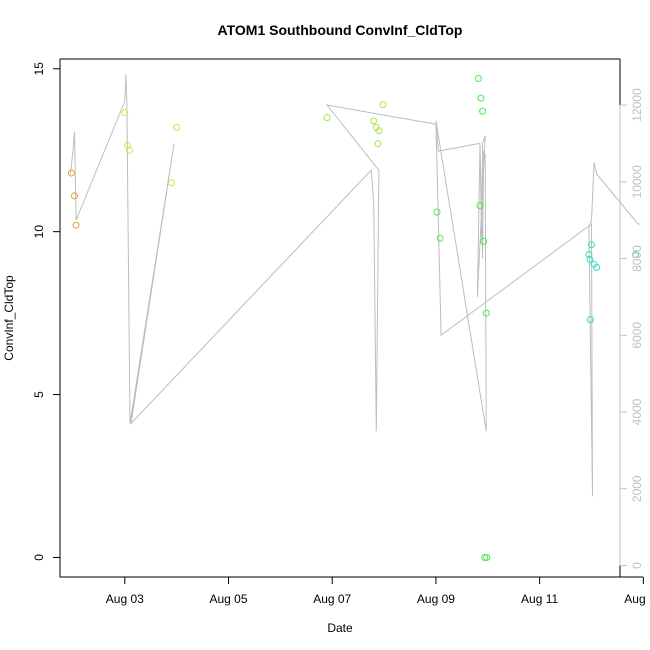  What do you see at coordinates (332, 599) in the screenshot?
I see `x-tick-label: Aug 07` at bounding box center [332, 599].